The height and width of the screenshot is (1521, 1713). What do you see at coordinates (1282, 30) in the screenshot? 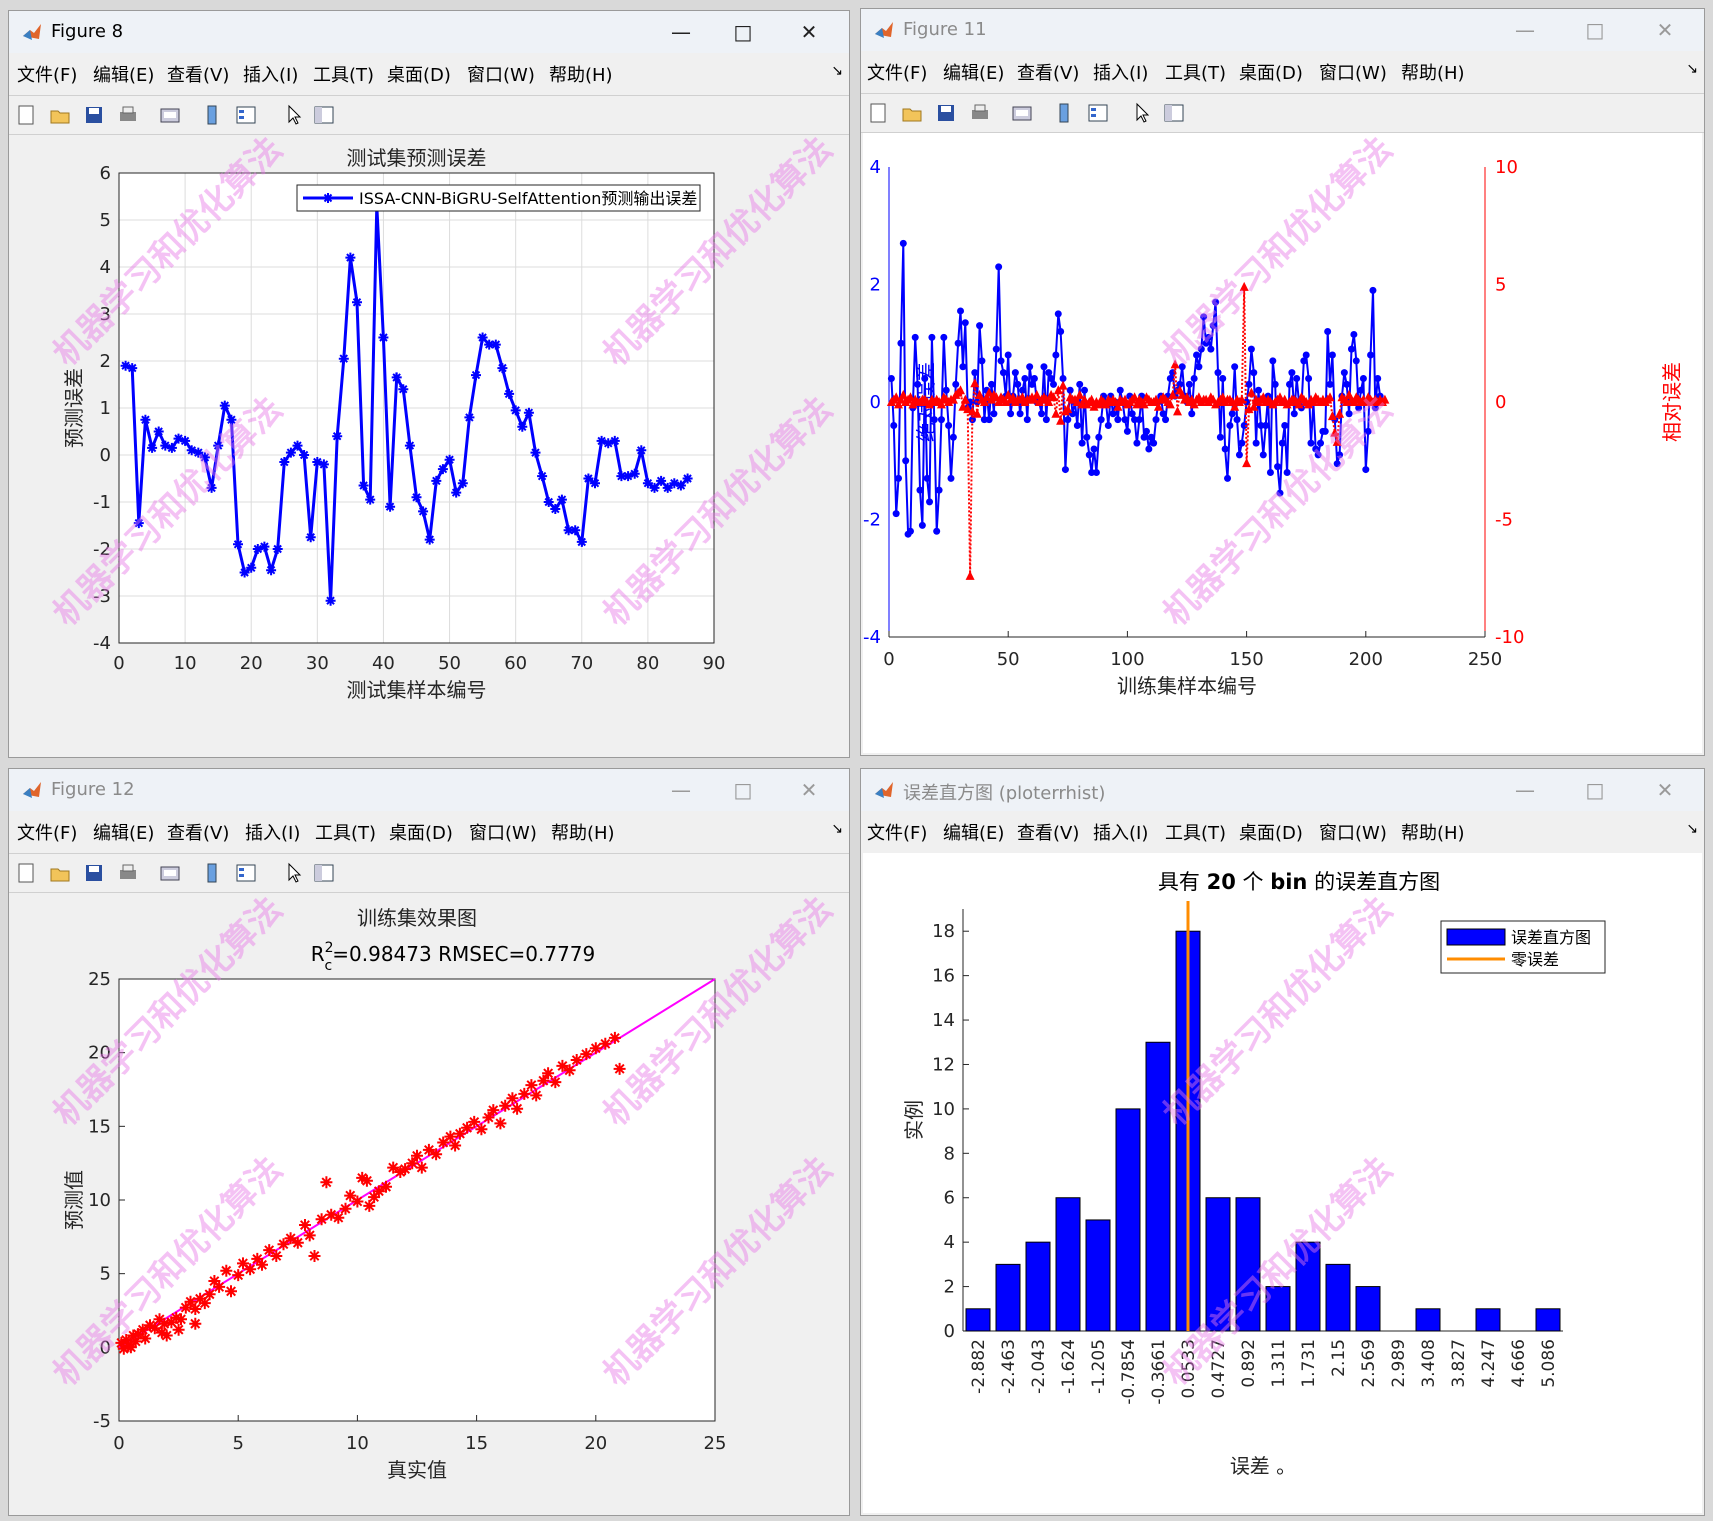
I see `figure11-titlebar: Figure 11 — □ ✕` at bounding box center [1282, 30].